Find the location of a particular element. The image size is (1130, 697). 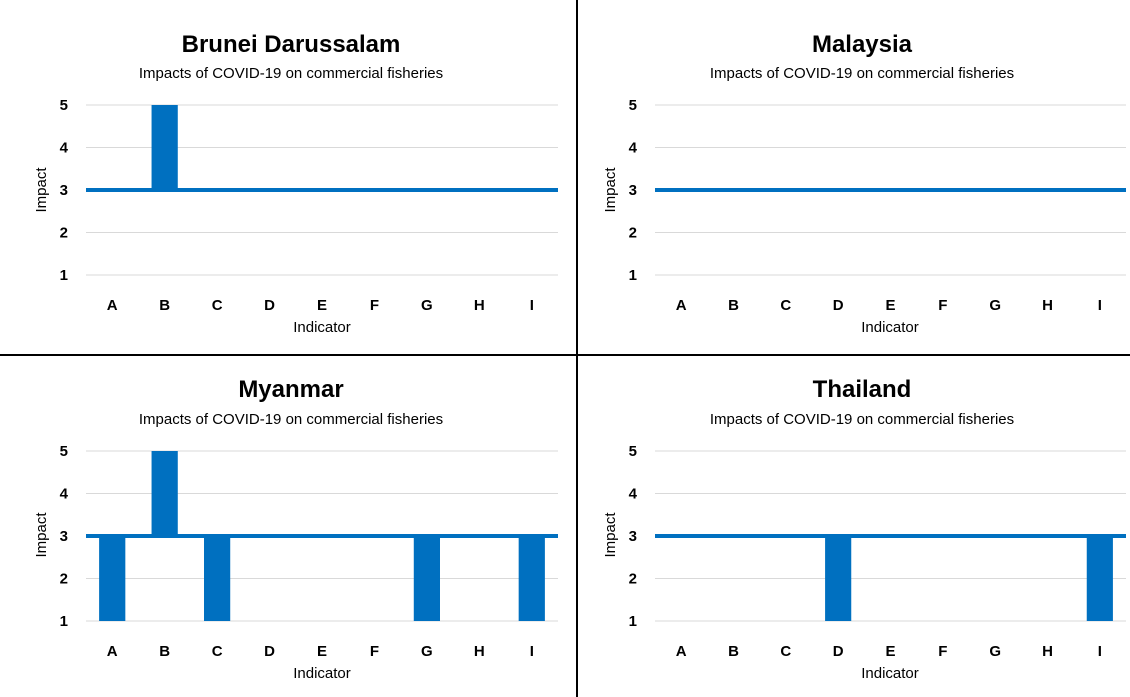

bar-d is located at coordinates (838, 578).